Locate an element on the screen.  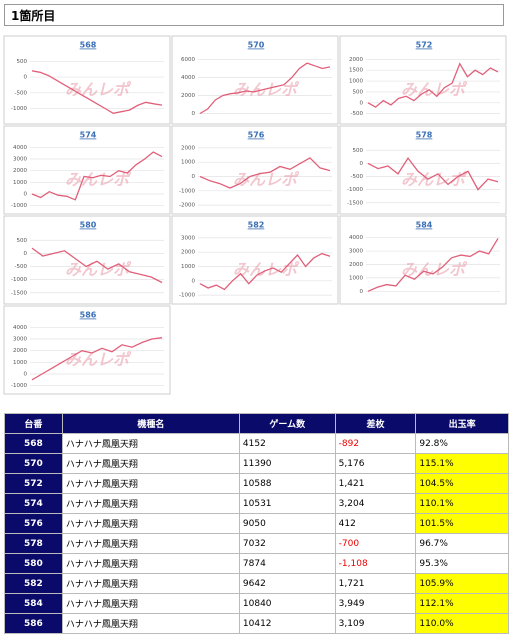
table-cell: 110.1% is located at coordinates (462, 503).